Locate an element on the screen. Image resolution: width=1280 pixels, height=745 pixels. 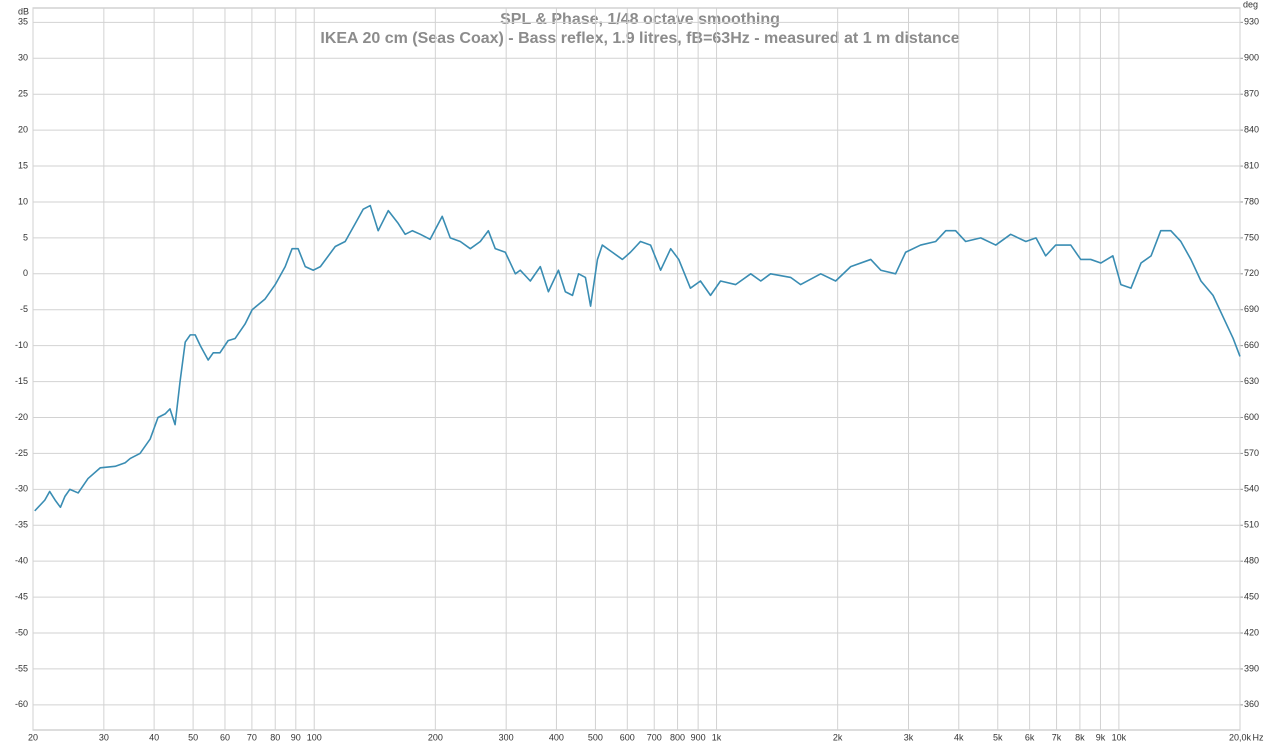
y2-tick-label: 750 is located at coordinates (1251, 237).